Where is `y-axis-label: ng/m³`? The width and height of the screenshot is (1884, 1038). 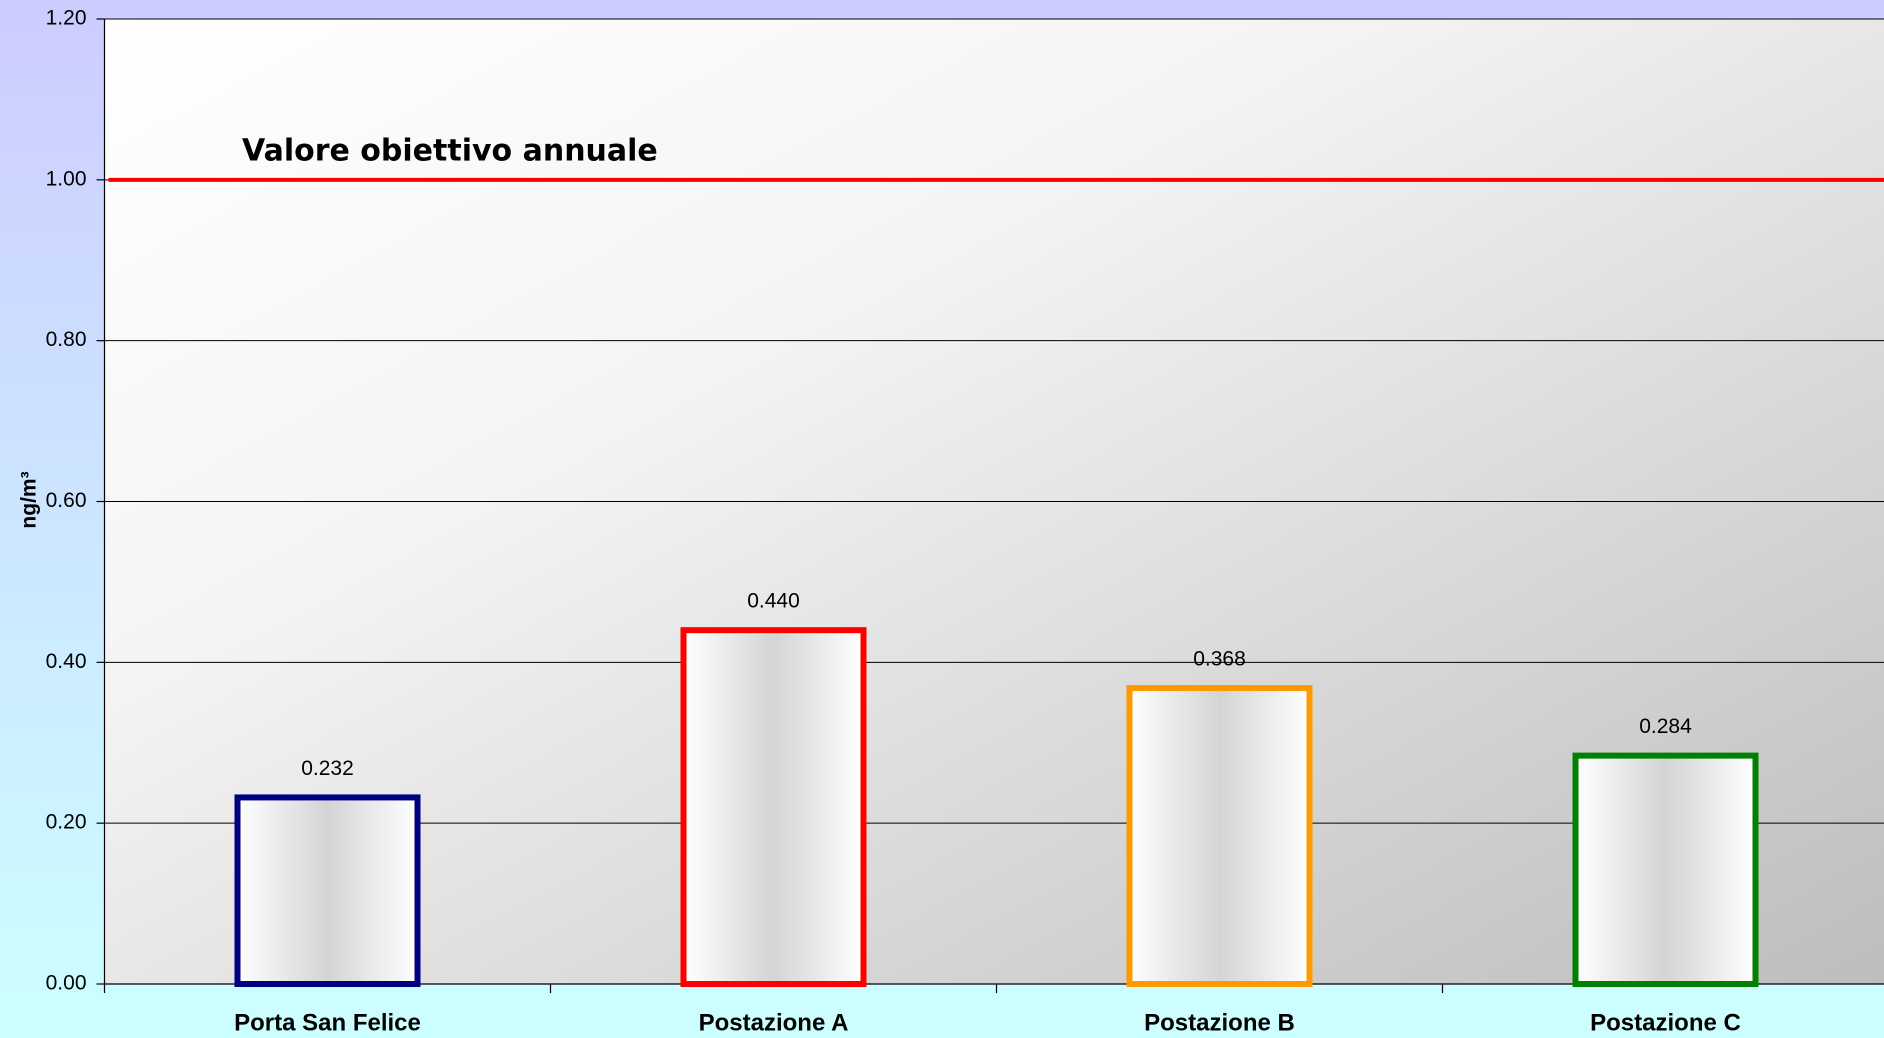
y-axis-label: ng/m³ is located at coordinates (29, 499).